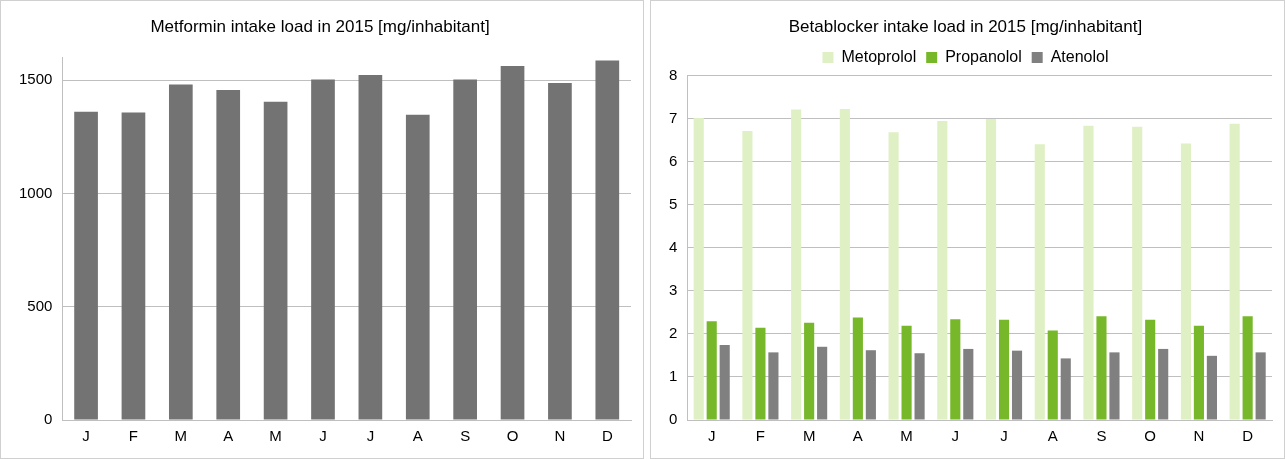  Describe the element at coordinates (673, 160) in the screenshot. I see `y-tick-label: 6` at that location.